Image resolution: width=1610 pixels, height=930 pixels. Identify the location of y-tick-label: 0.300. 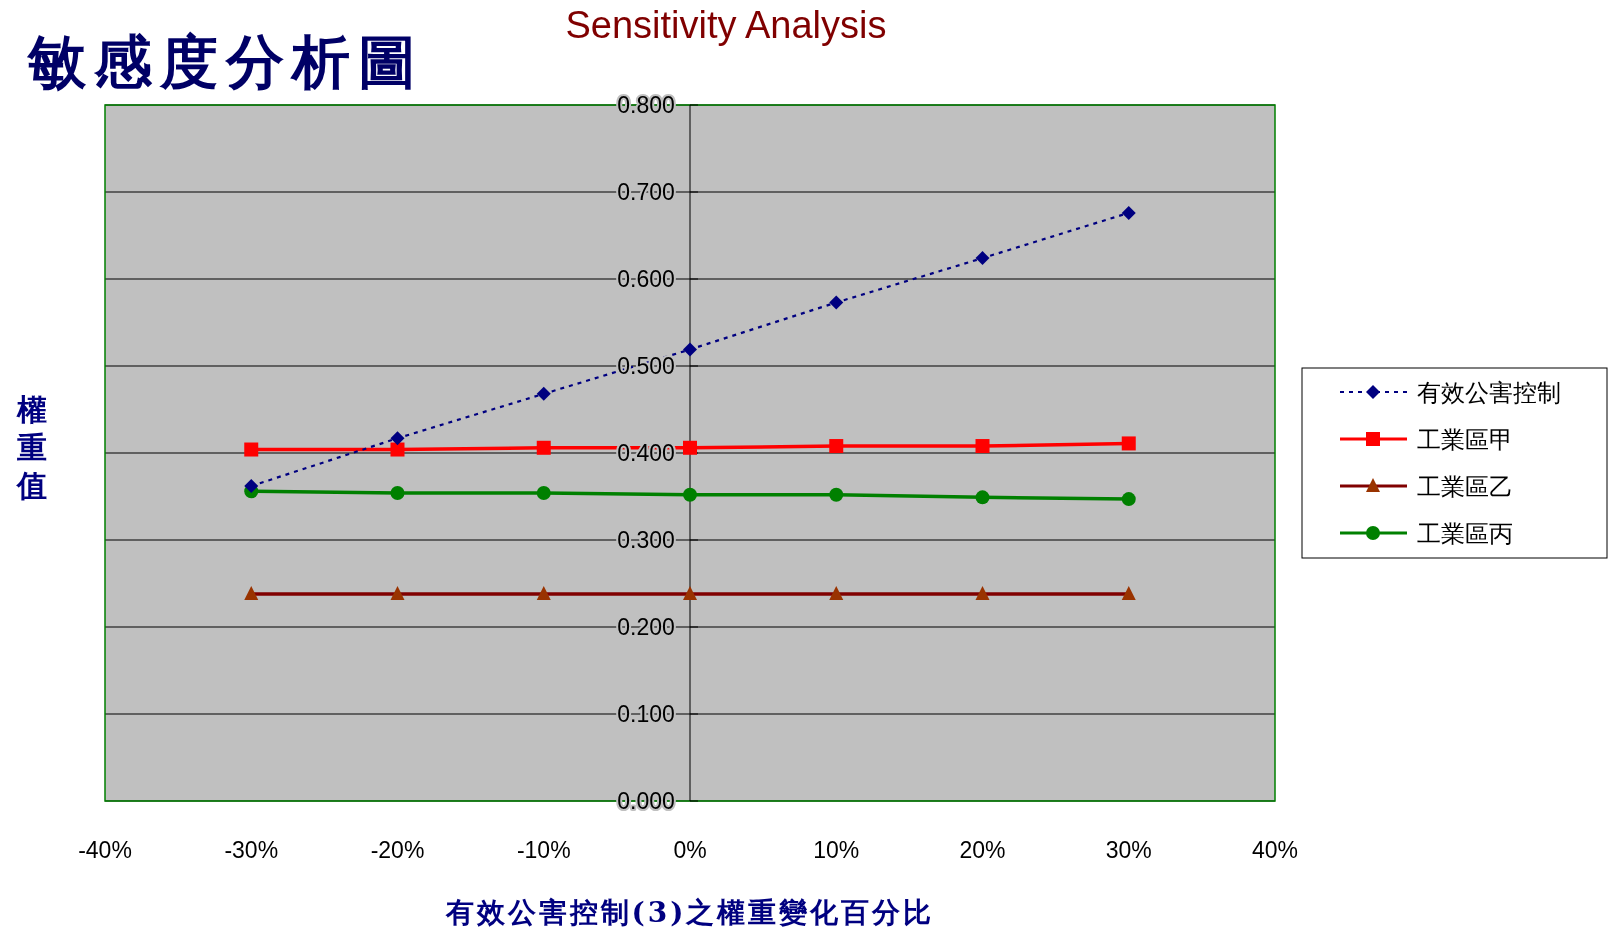
(646, 540).